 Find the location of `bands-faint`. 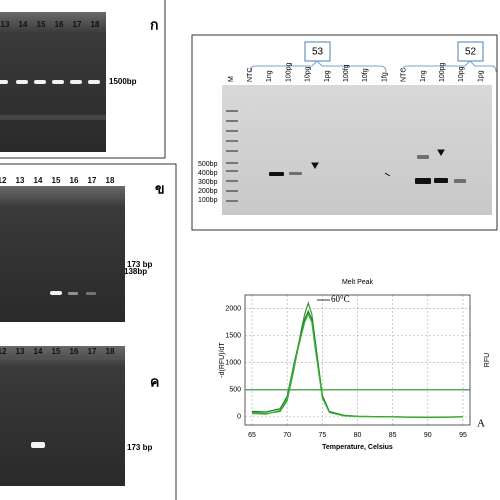

bands-faint is located at coordinates (62, 237).